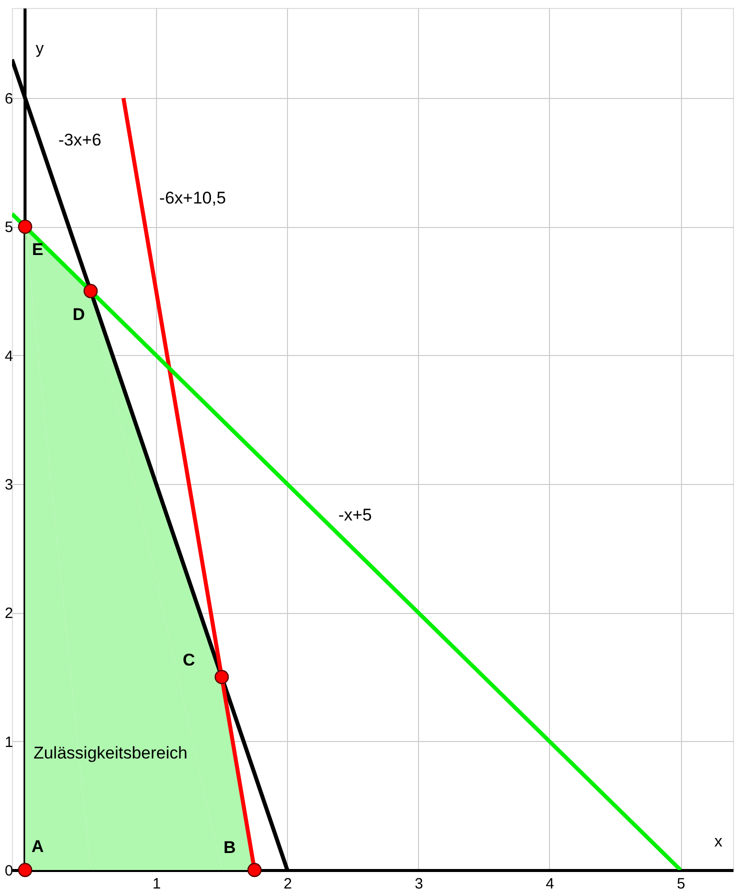 The width and height of the screenshot is (741, 895). Describe the element at coordinates (78, 314) in the screenshot. I see `annotation: D` at that location.